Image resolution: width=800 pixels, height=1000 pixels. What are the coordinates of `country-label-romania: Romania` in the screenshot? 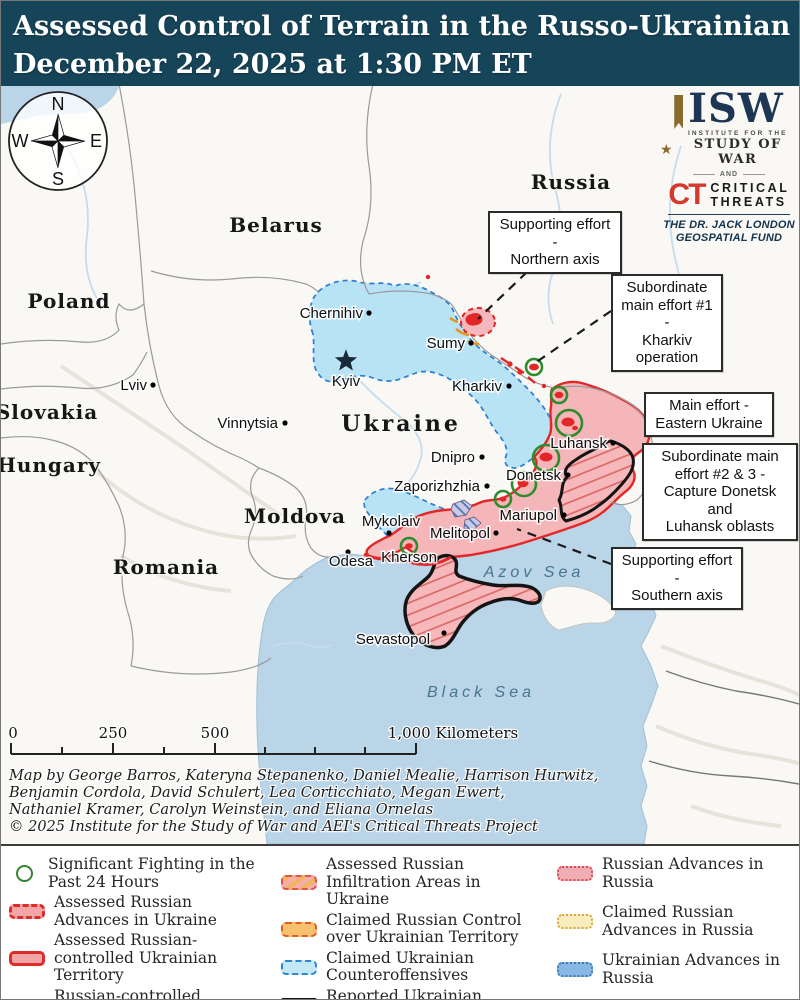 It's located at (166, 567).